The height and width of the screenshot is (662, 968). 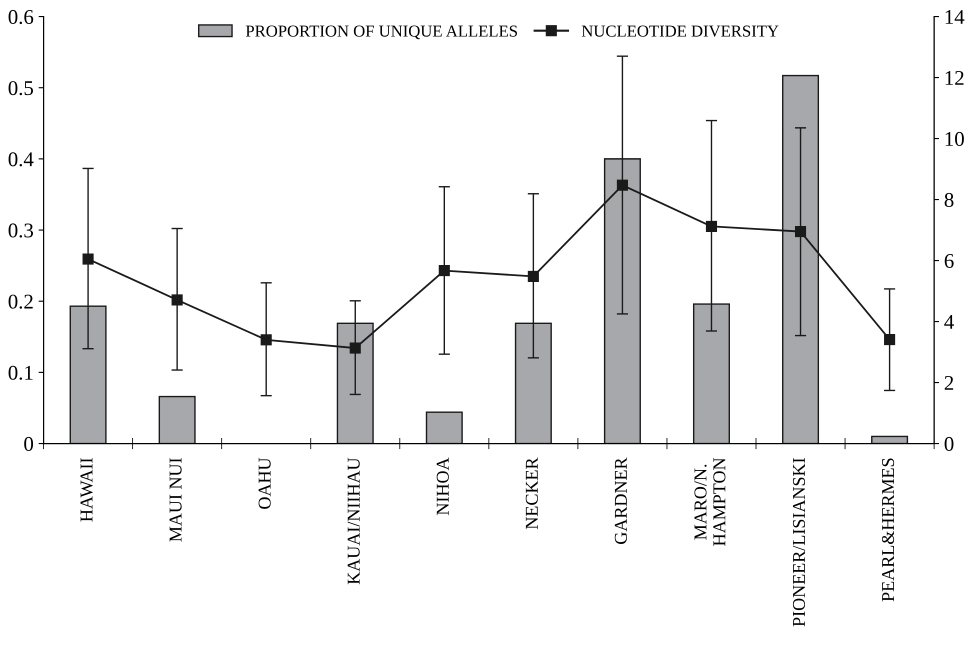 I want to click on y-tick-label: 0.5, so click(x=21, y=88).